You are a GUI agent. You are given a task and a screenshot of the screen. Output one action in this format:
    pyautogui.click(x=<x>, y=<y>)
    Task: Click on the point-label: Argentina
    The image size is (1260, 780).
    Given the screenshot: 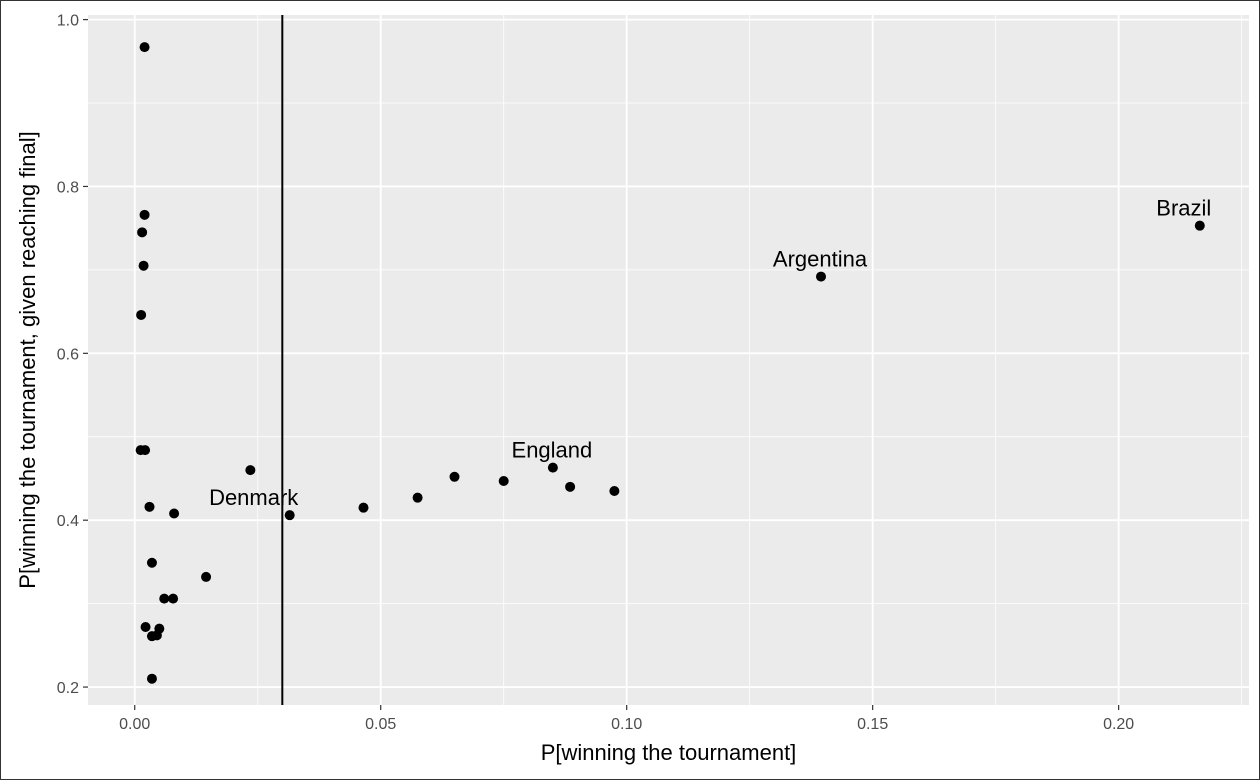 What is the action you would take?
    pyautogui.click(x=820, y=259)
    